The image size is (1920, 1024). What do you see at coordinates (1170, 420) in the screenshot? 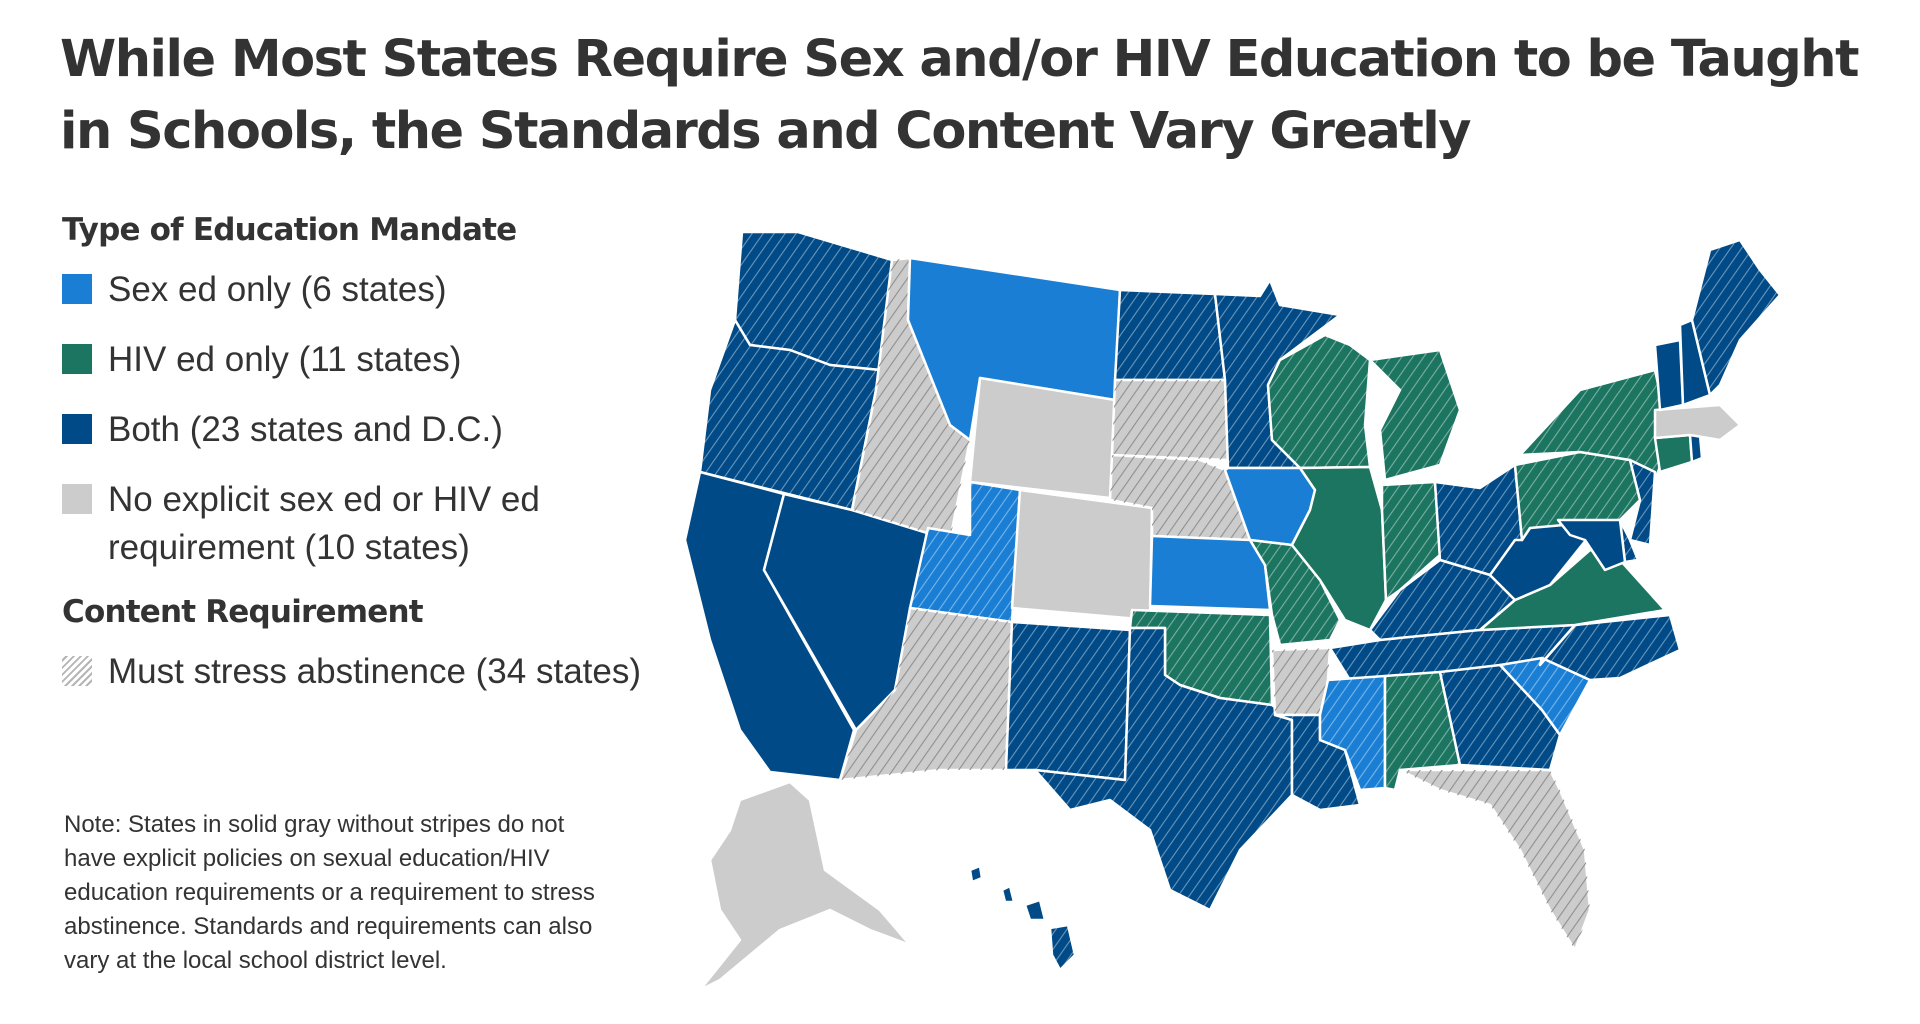
I see `state-SD` at bounding box center [1170, 420].